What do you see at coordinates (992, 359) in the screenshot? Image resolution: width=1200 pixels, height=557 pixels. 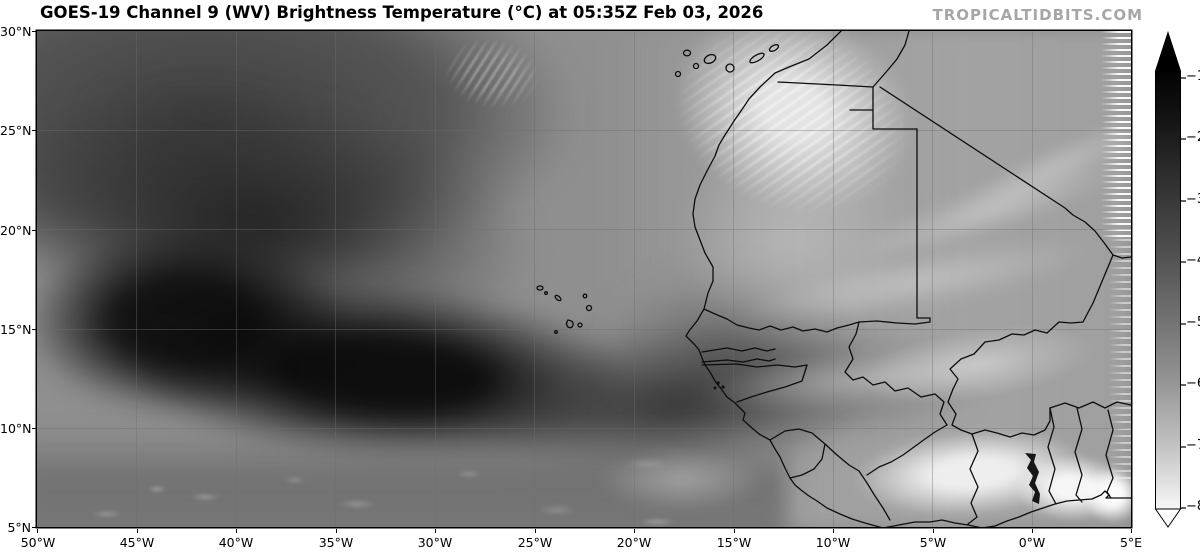 I see `border-mali-burkina` at bounding box center [992, 359].